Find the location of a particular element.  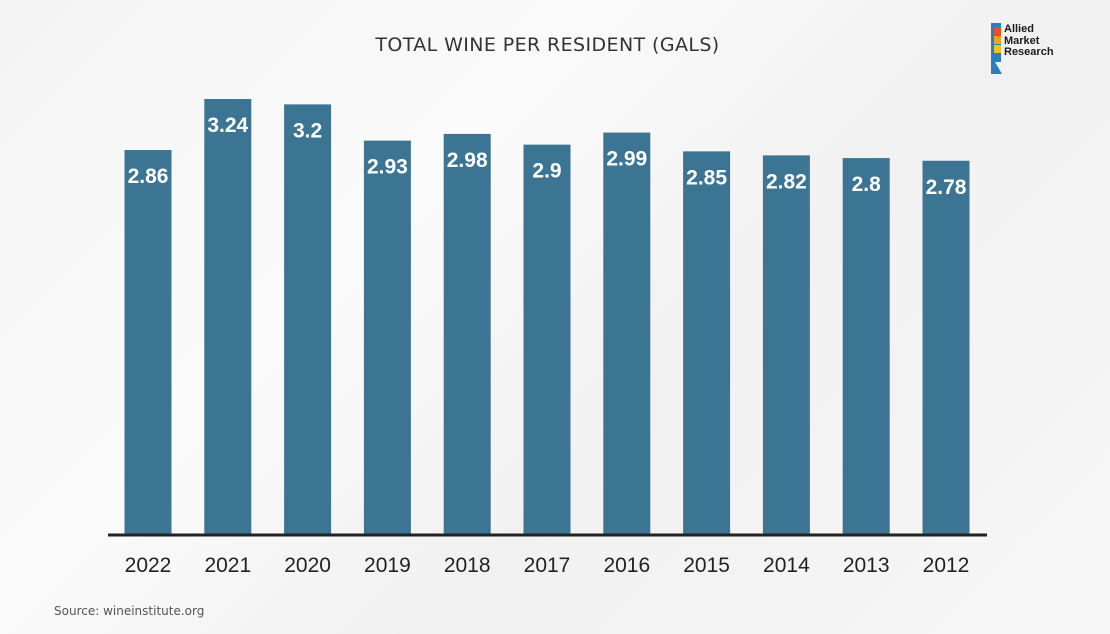

bar-2017 is located at coordinates (547, 339).